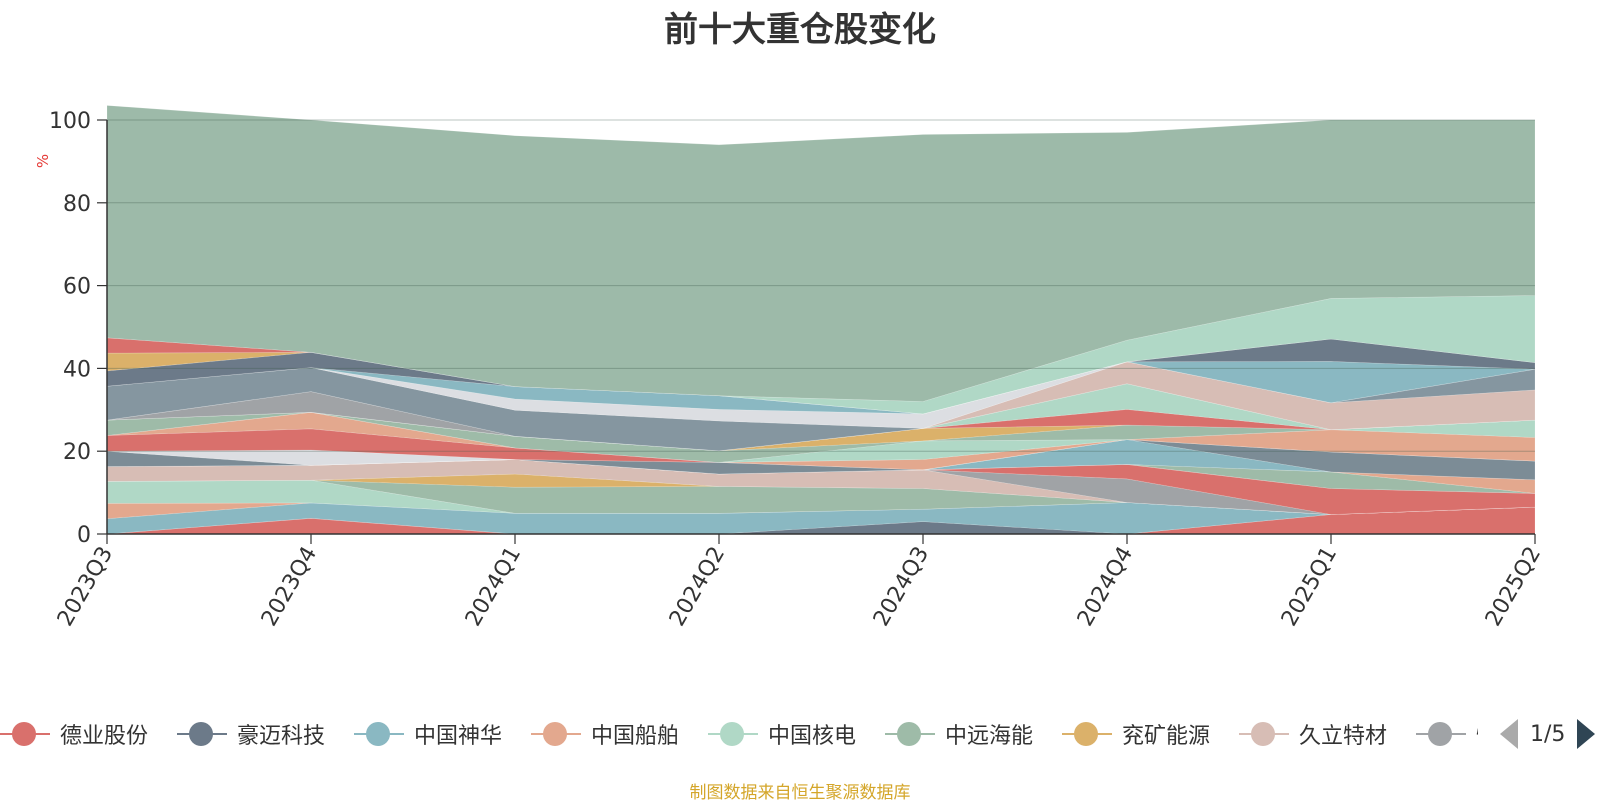 The width and height of the screenshot is (1600, 803). Describe the element at coordinates (812, 736) in the screenshot. I see `legend-label: 中国核电` at that location.